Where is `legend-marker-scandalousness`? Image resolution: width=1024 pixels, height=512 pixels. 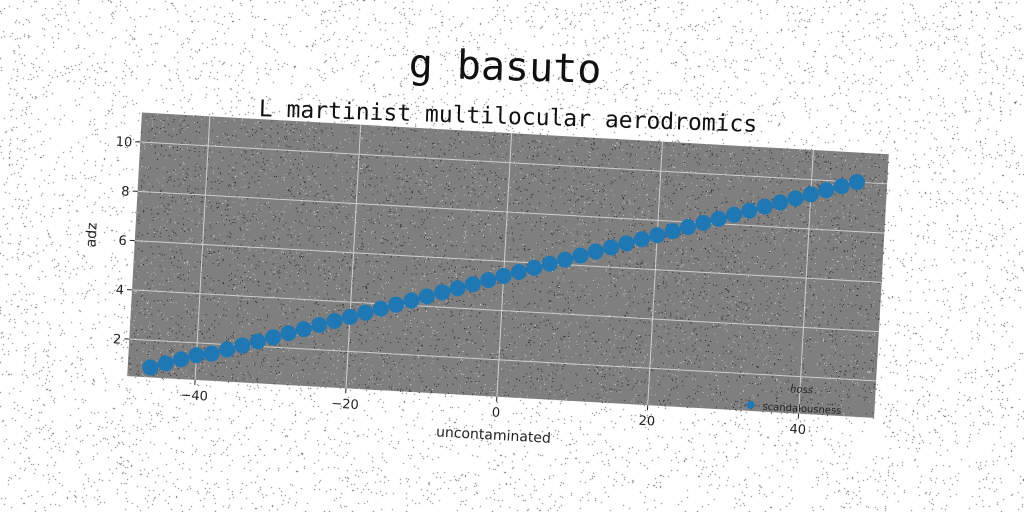 legend-marker-scandalousness is located at coordinates (750, 404).